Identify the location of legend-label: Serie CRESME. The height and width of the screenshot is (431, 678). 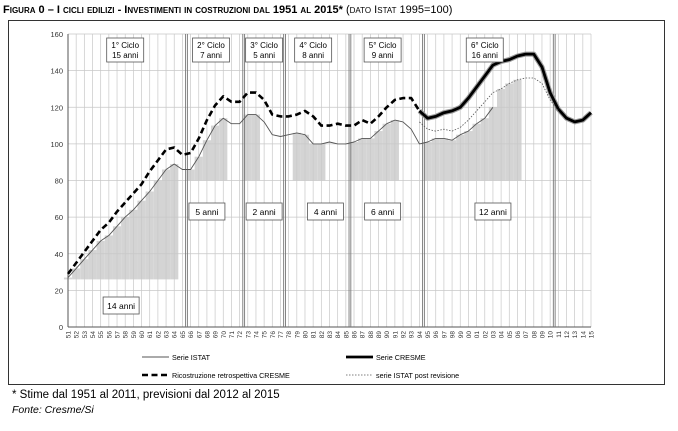
(401, 357).